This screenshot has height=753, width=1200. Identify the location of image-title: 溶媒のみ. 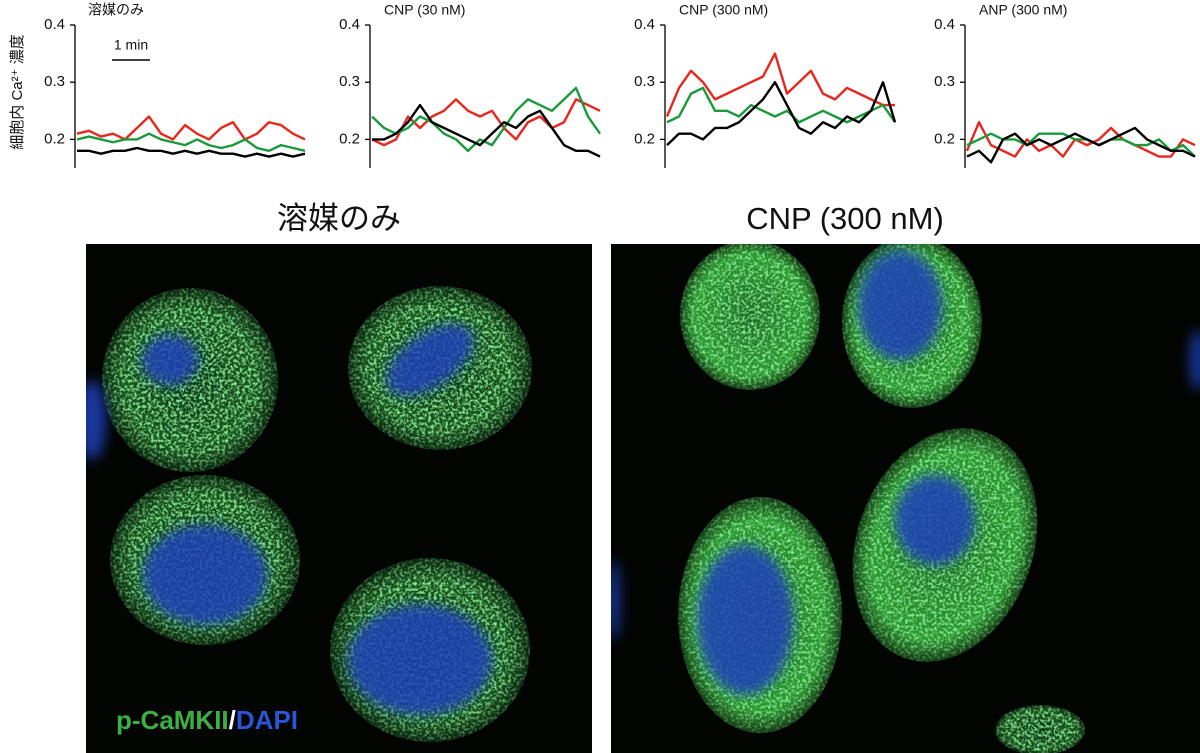
(339, 218).